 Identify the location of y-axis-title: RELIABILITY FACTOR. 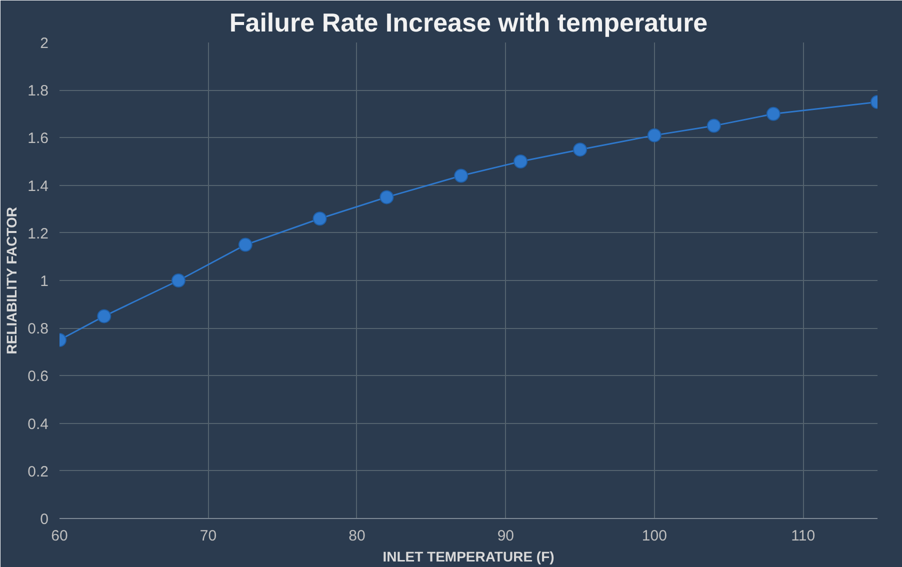
(12, 280).